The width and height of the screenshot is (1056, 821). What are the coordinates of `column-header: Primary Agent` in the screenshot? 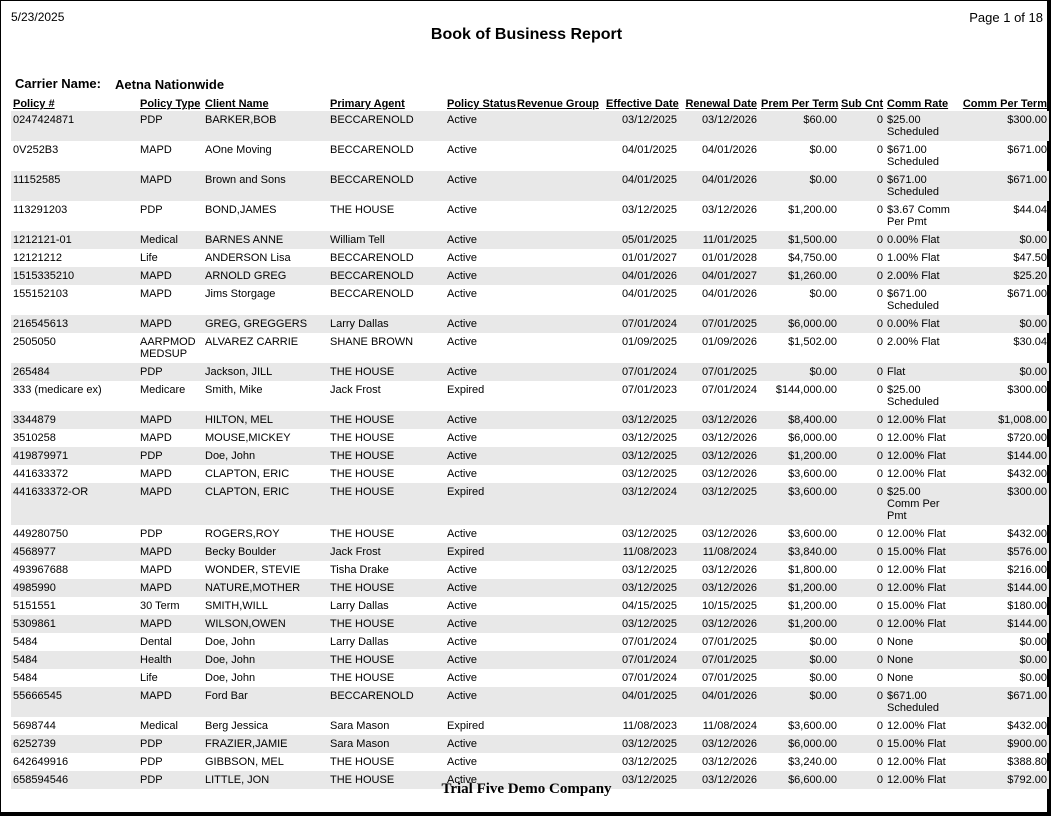 It's located at (367, 104).